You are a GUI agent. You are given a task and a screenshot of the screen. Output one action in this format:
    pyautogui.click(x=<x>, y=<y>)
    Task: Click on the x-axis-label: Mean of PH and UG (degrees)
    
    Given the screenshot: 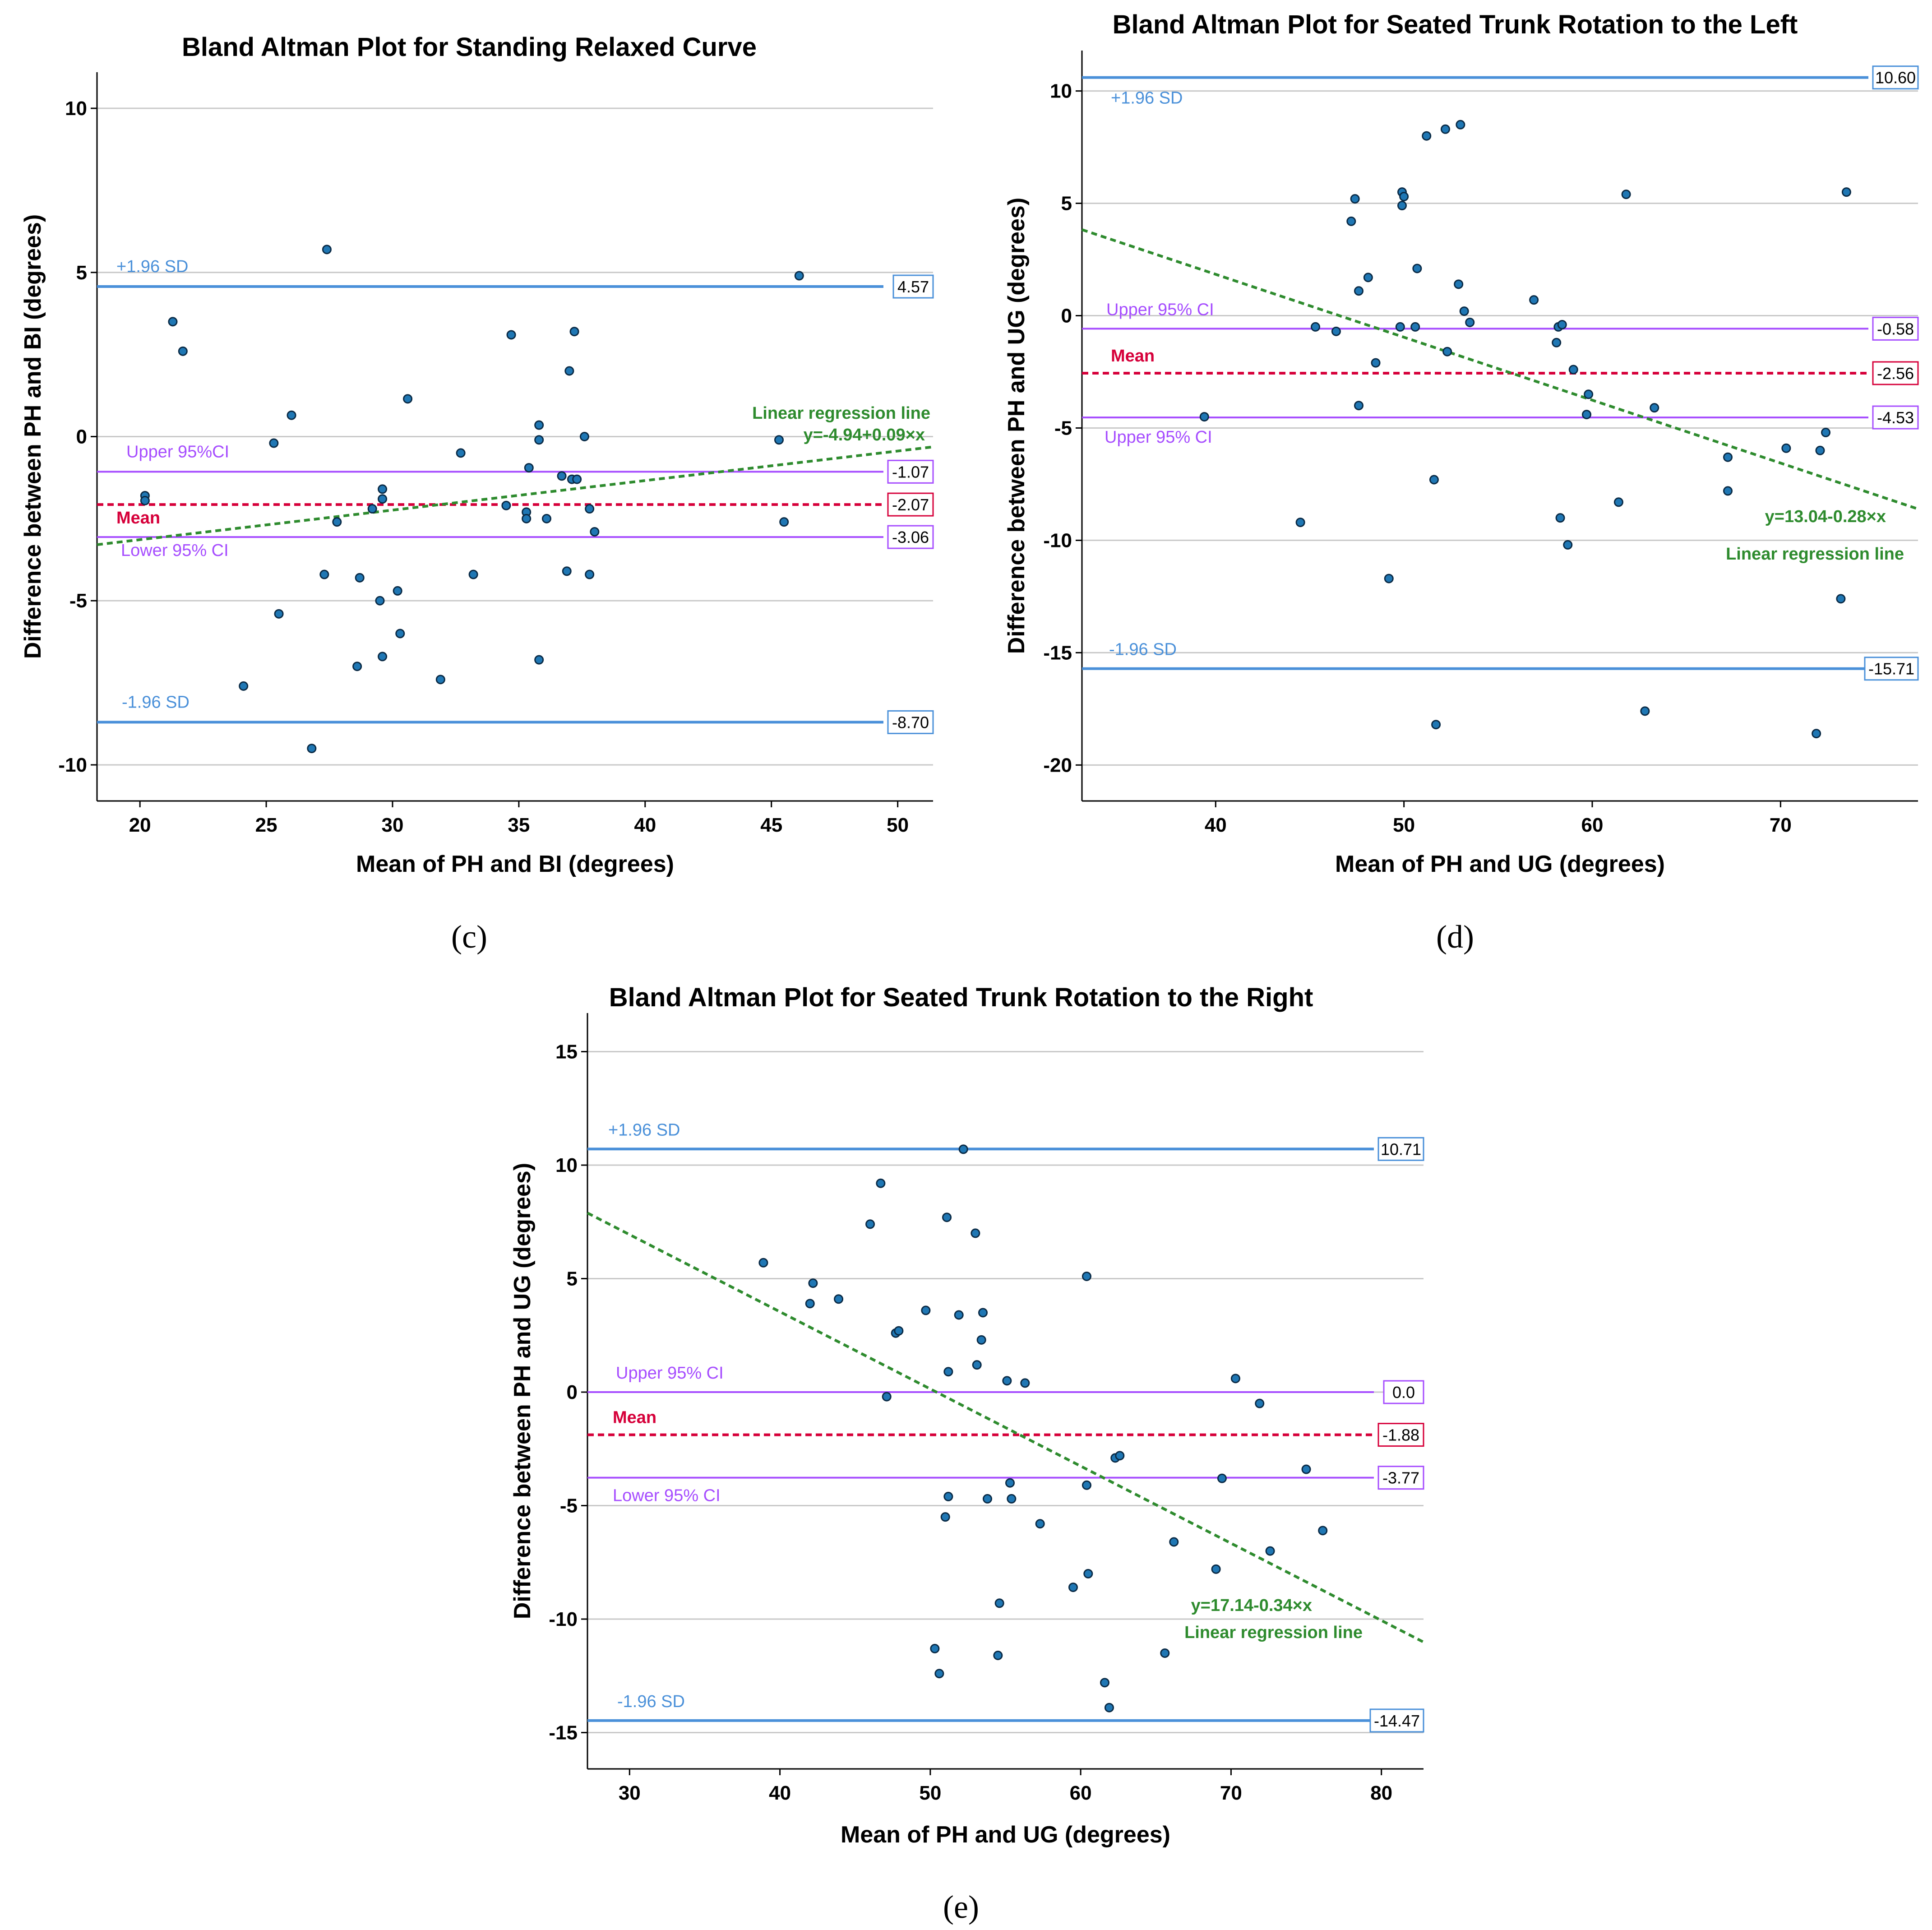 What is the action you would take?
    pyautogui.click(x=1005, y=1835)
    